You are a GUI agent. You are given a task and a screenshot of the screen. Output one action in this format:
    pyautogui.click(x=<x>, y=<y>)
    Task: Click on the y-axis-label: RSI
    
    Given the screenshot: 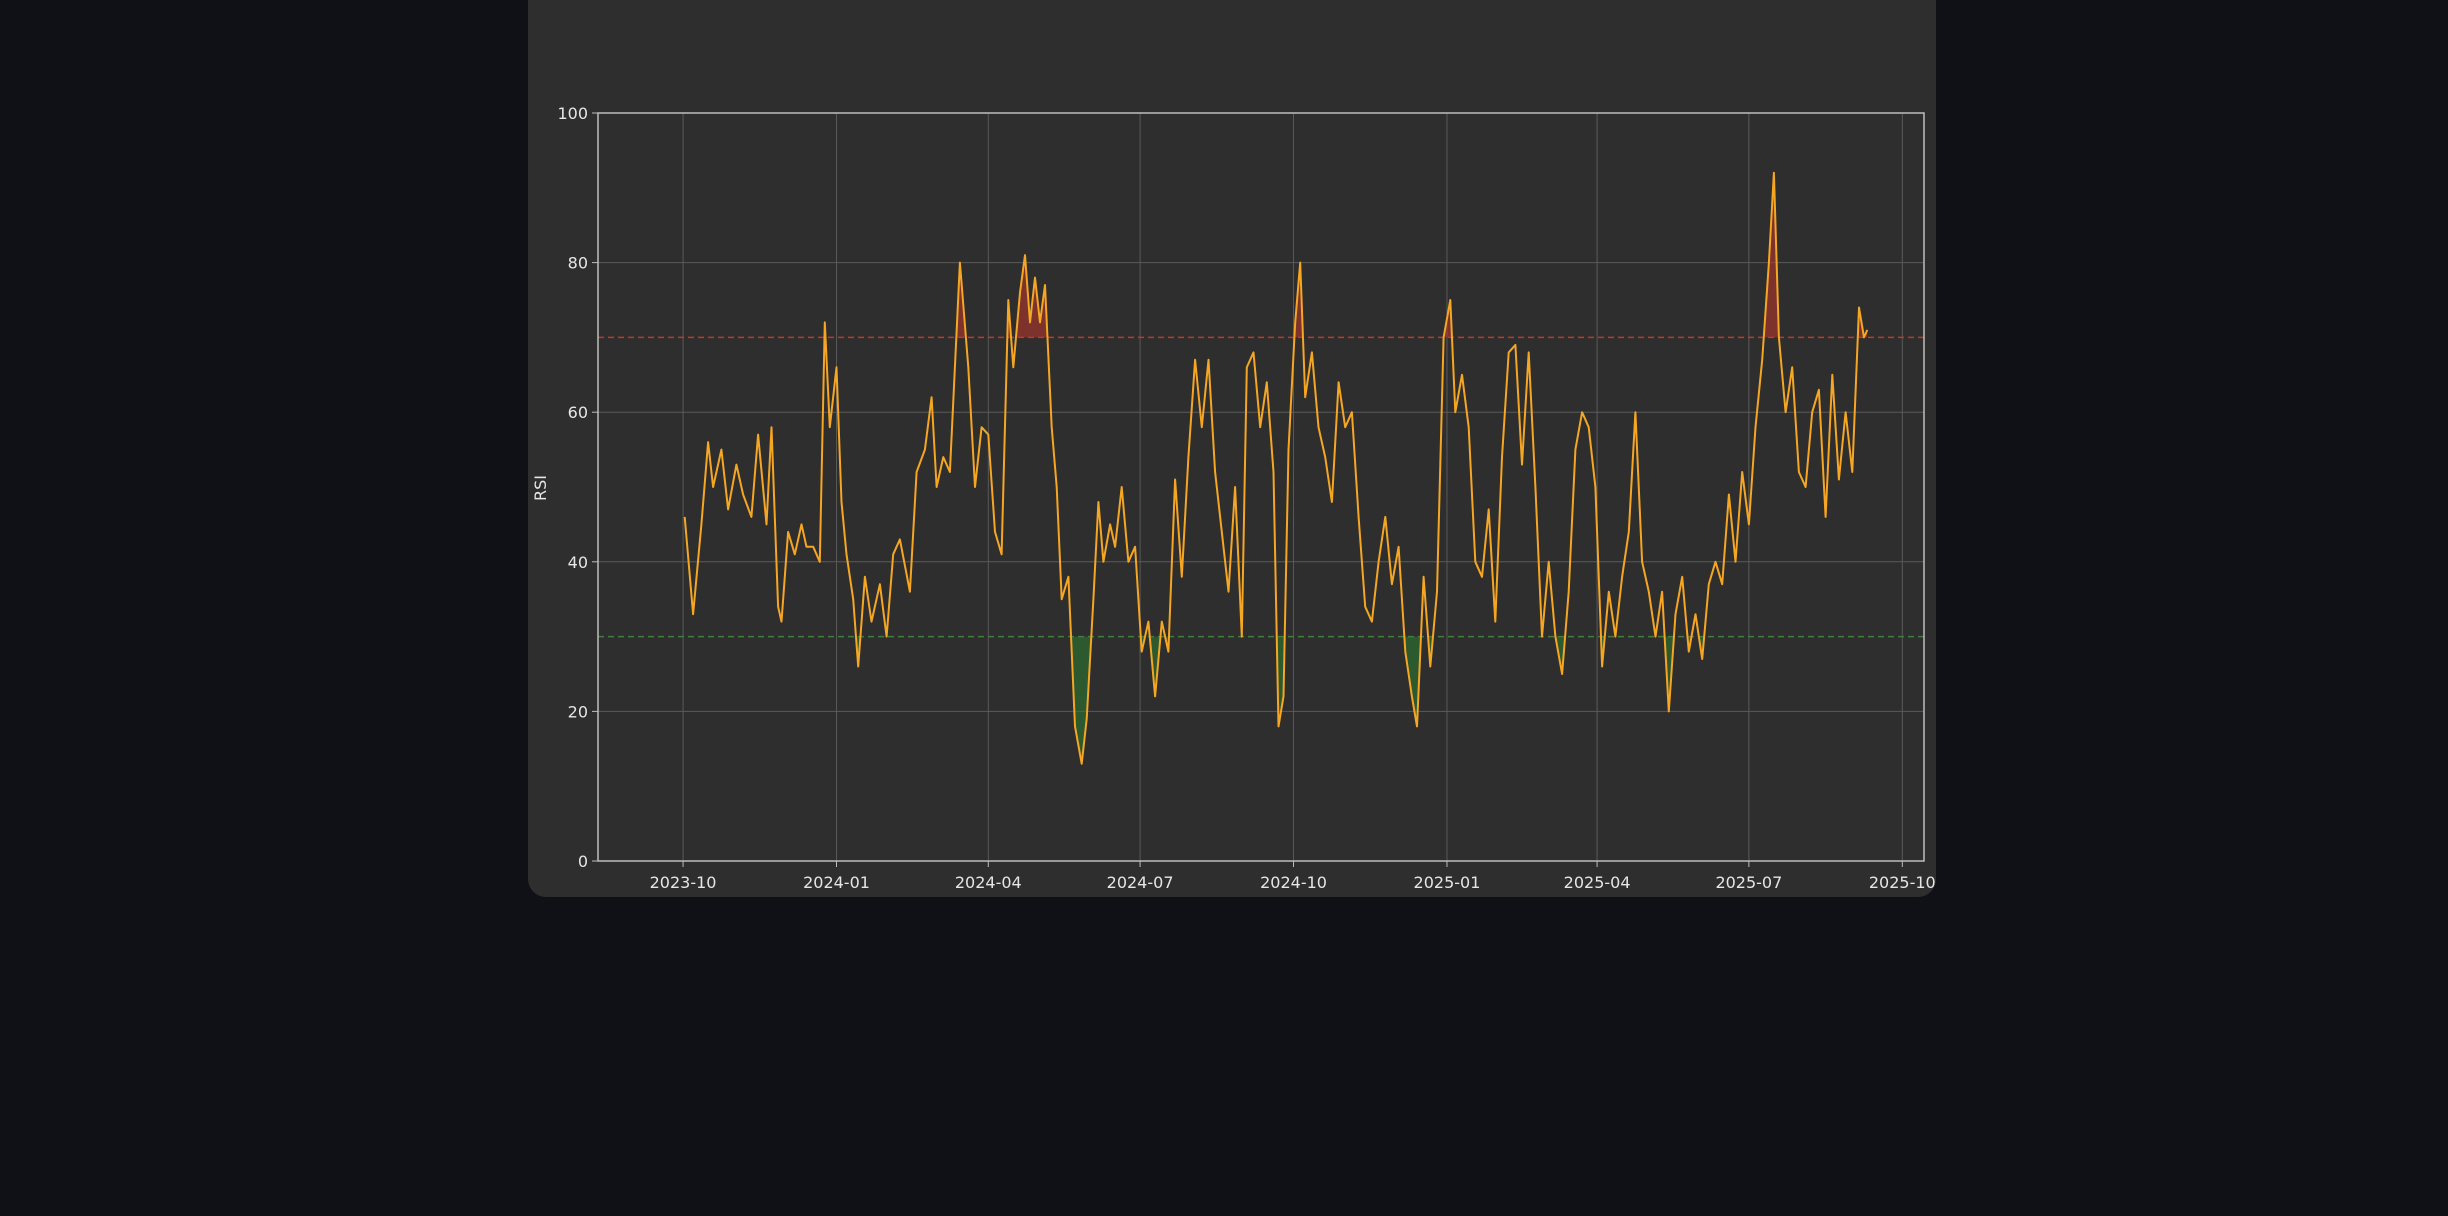 What is the action you would take?
    pyautogui.click(x=540, y=488)
    